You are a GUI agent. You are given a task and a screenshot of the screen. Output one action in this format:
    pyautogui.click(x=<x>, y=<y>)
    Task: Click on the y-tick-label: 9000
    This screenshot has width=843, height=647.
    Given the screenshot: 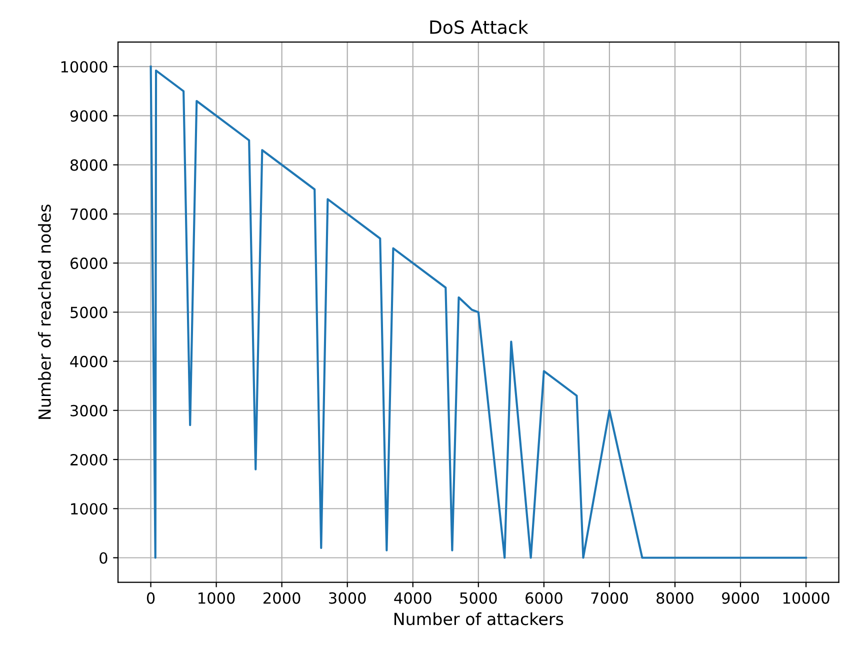 What is the action you would take?
    pyautogui.click(x=89, y=116)
    